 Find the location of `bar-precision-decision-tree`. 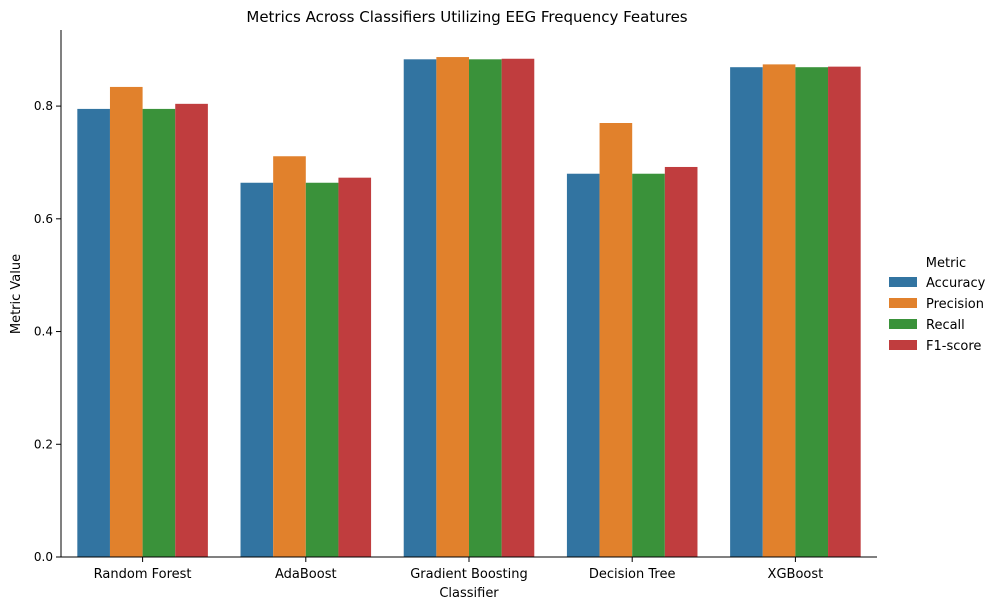

bar-precision-decision-tree is located at coordinates (616, 340).